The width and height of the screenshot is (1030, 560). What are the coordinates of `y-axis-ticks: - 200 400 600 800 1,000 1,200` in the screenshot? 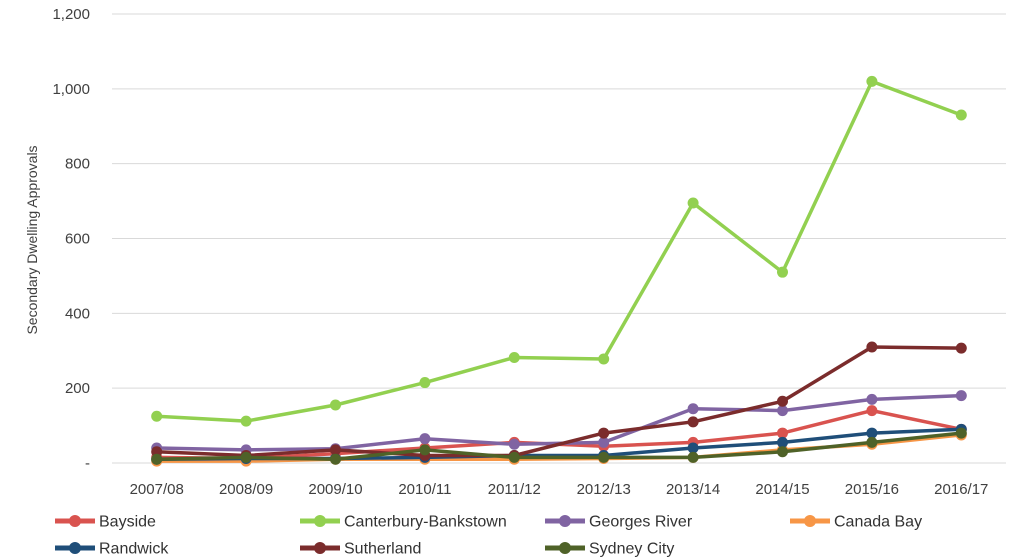 It's located at (71, 239).